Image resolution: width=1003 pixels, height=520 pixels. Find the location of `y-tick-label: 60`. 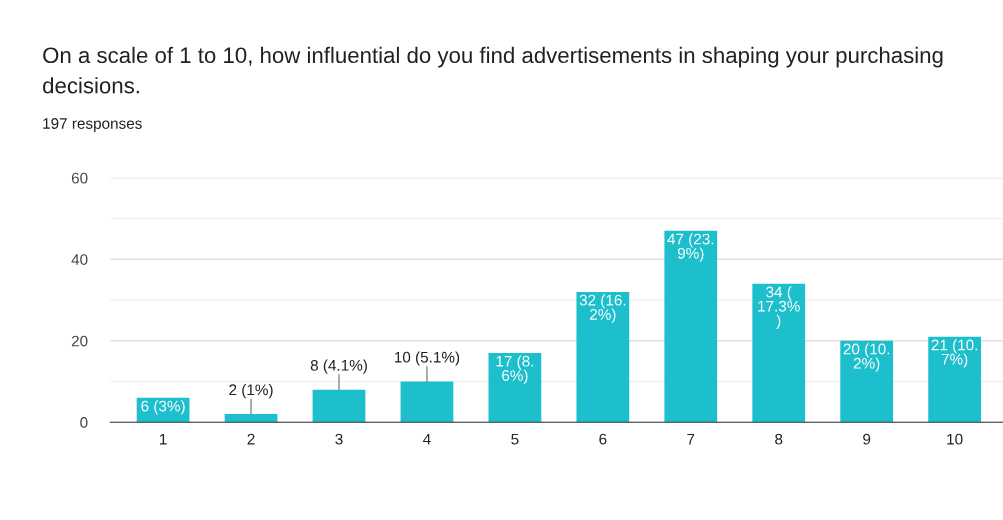

y-tick-label: 60 is located at coordinates (79, 178).